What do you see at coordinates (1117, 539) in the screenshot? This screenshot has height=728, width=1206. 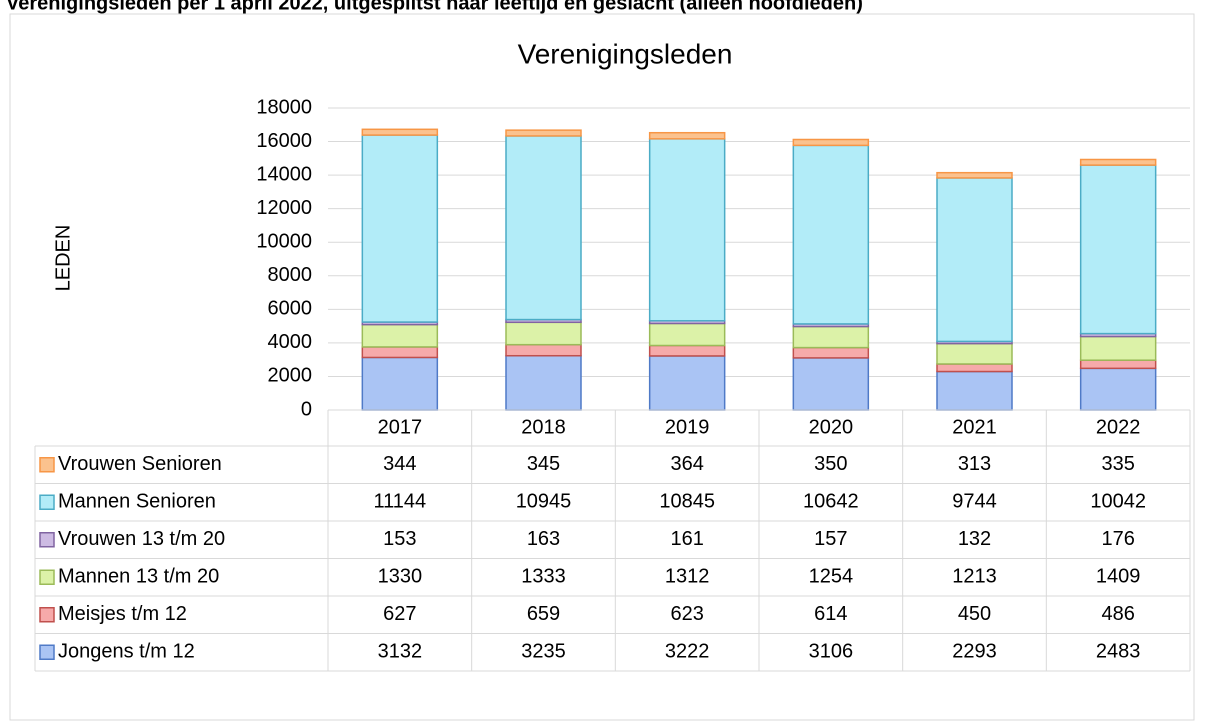 I see `table-value: 176` at bounding box center [1117, 539].